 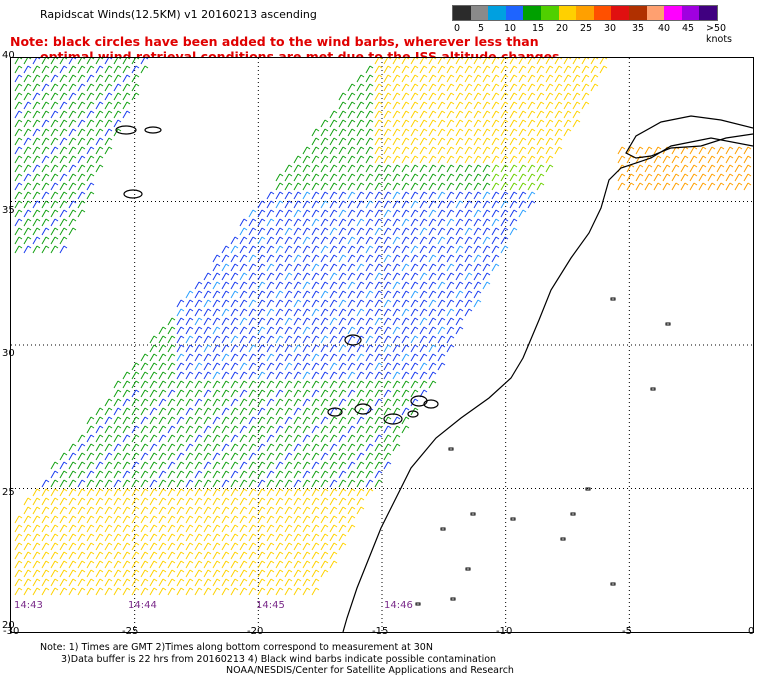 I want to click on land-feature, so click(x=418, y=604).